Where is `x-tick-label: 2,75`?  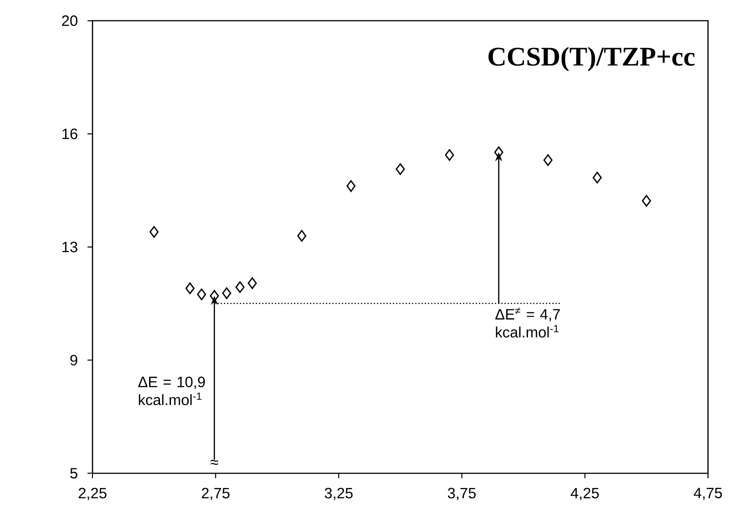
x-tick-label: 2,75 is located at coordinates (216, 494).